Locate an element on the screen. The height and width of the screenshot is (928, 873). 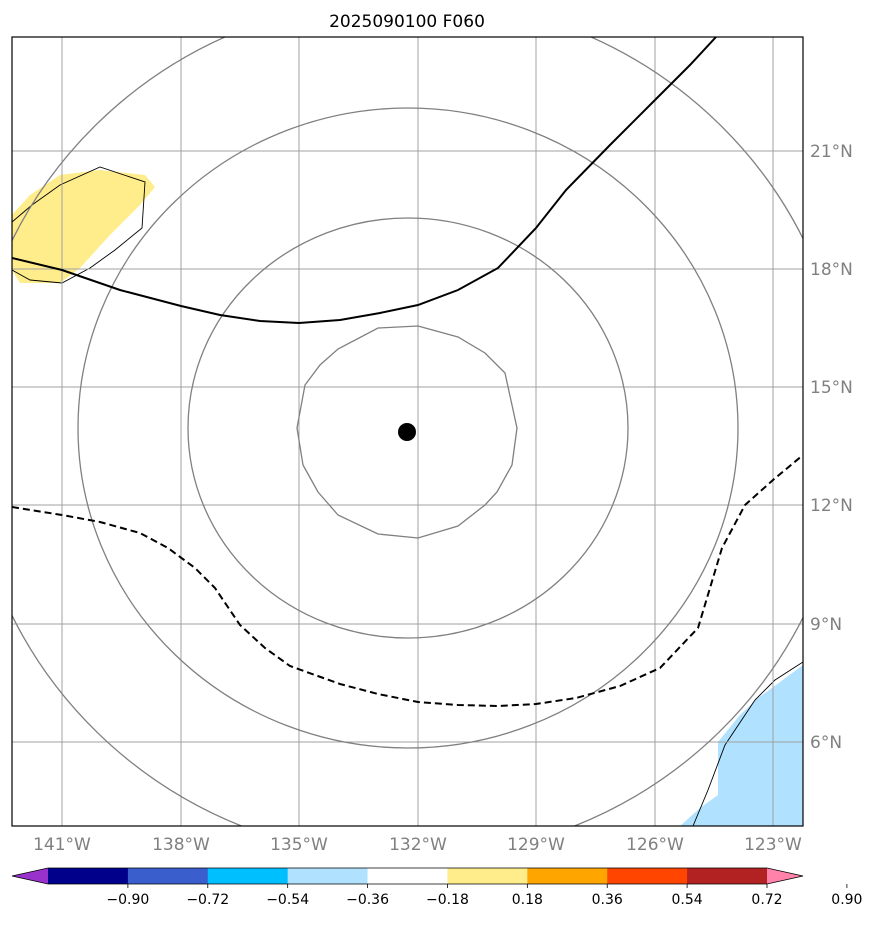
lon-label: 123°W is located at coordinates (773, 845).